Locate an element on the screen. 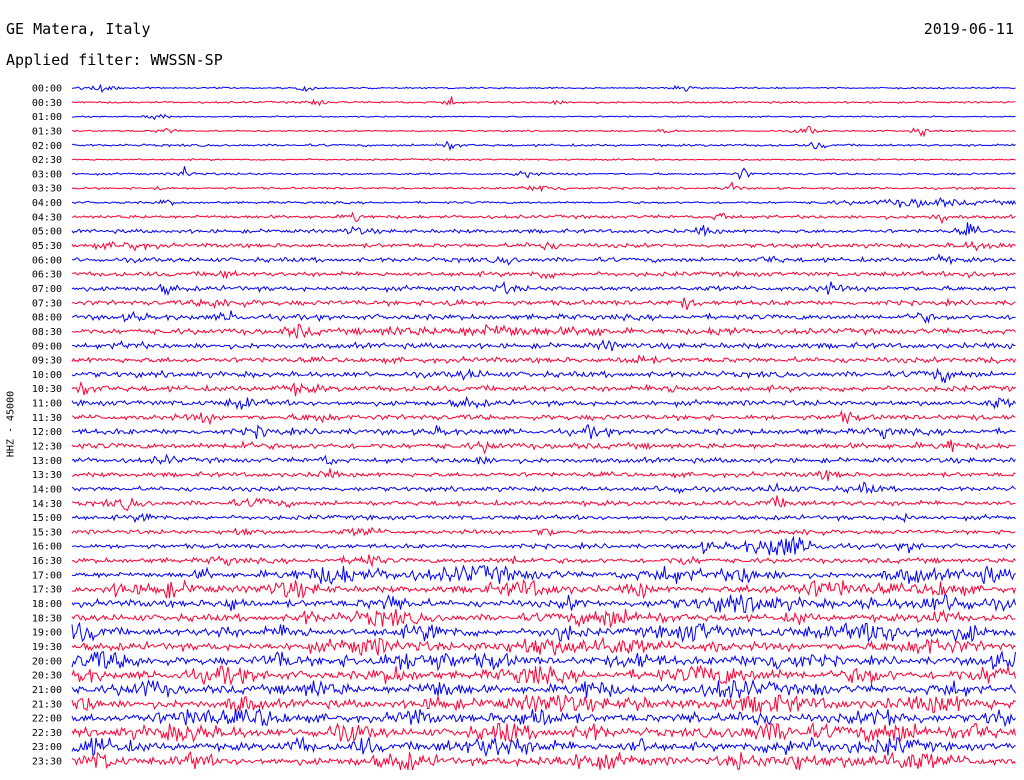 This screenshot has width=1024, height=780. time-label: 05:00 is located at coordinates (47, 232).